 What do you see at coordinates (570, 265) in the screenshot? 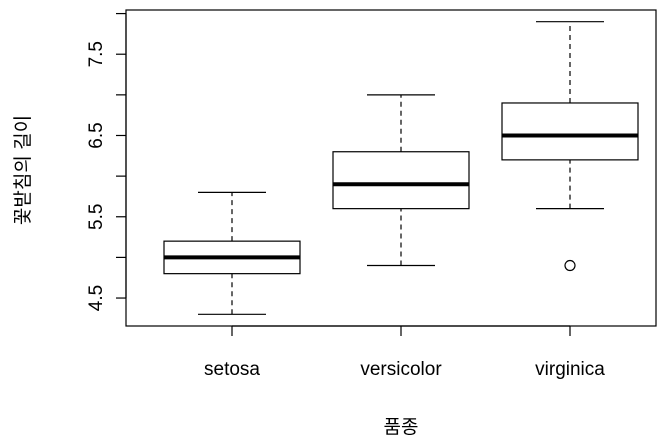
I see `outlier` at bounding box center [570, 265].